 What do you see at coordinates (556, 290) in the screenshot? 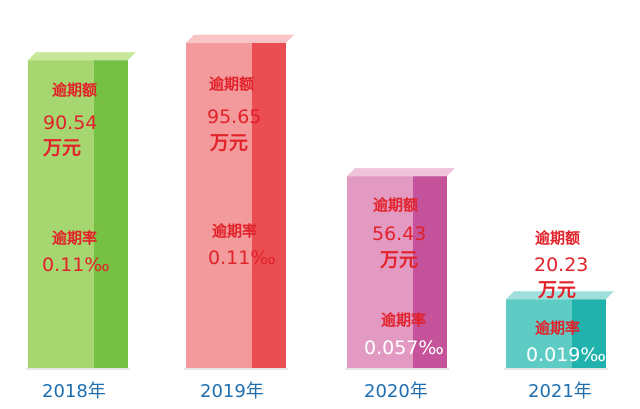
I see `amount-unit-3: 万元` at bounding box center [556, 290].